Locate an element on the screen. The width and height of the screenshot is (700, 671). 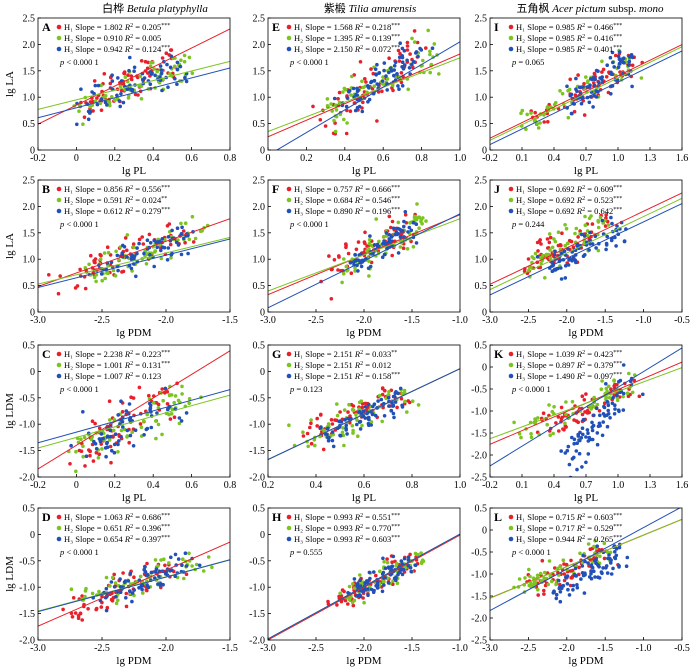
fit-line-I-h3 is located at coordinates (586, 98).